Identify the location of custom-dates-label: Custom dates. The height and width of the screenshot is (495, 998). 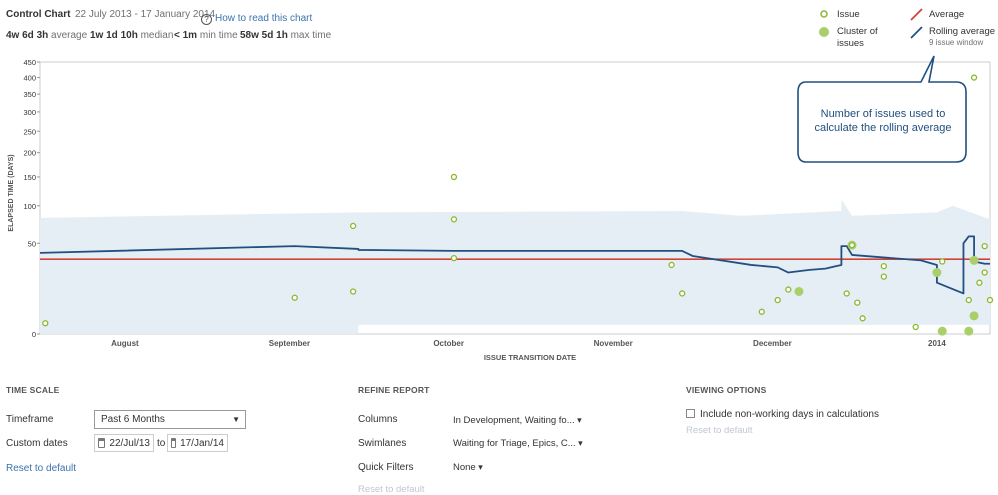
(37, 443).